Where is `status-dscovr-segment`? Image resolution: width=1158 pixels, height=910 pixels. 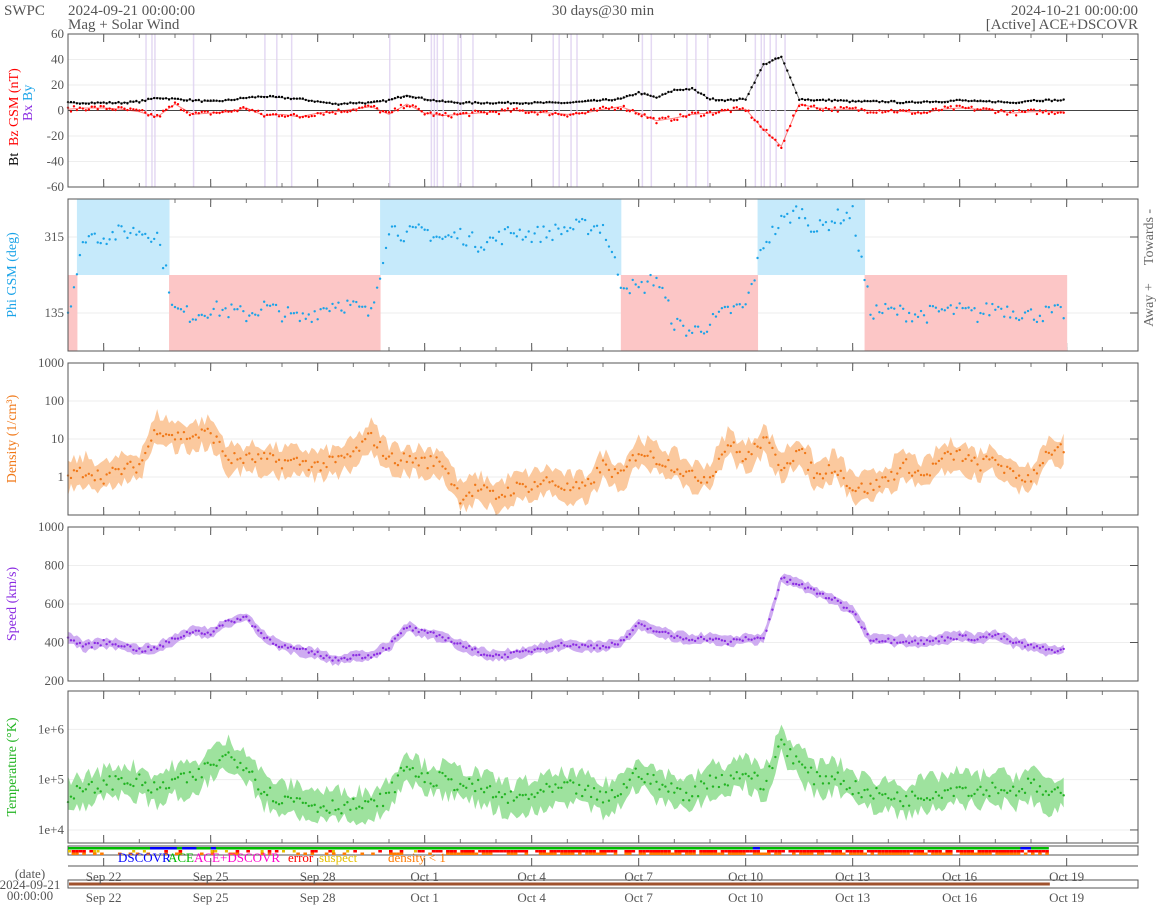 status-dscovr-segment is located at coordinates (756, 848).